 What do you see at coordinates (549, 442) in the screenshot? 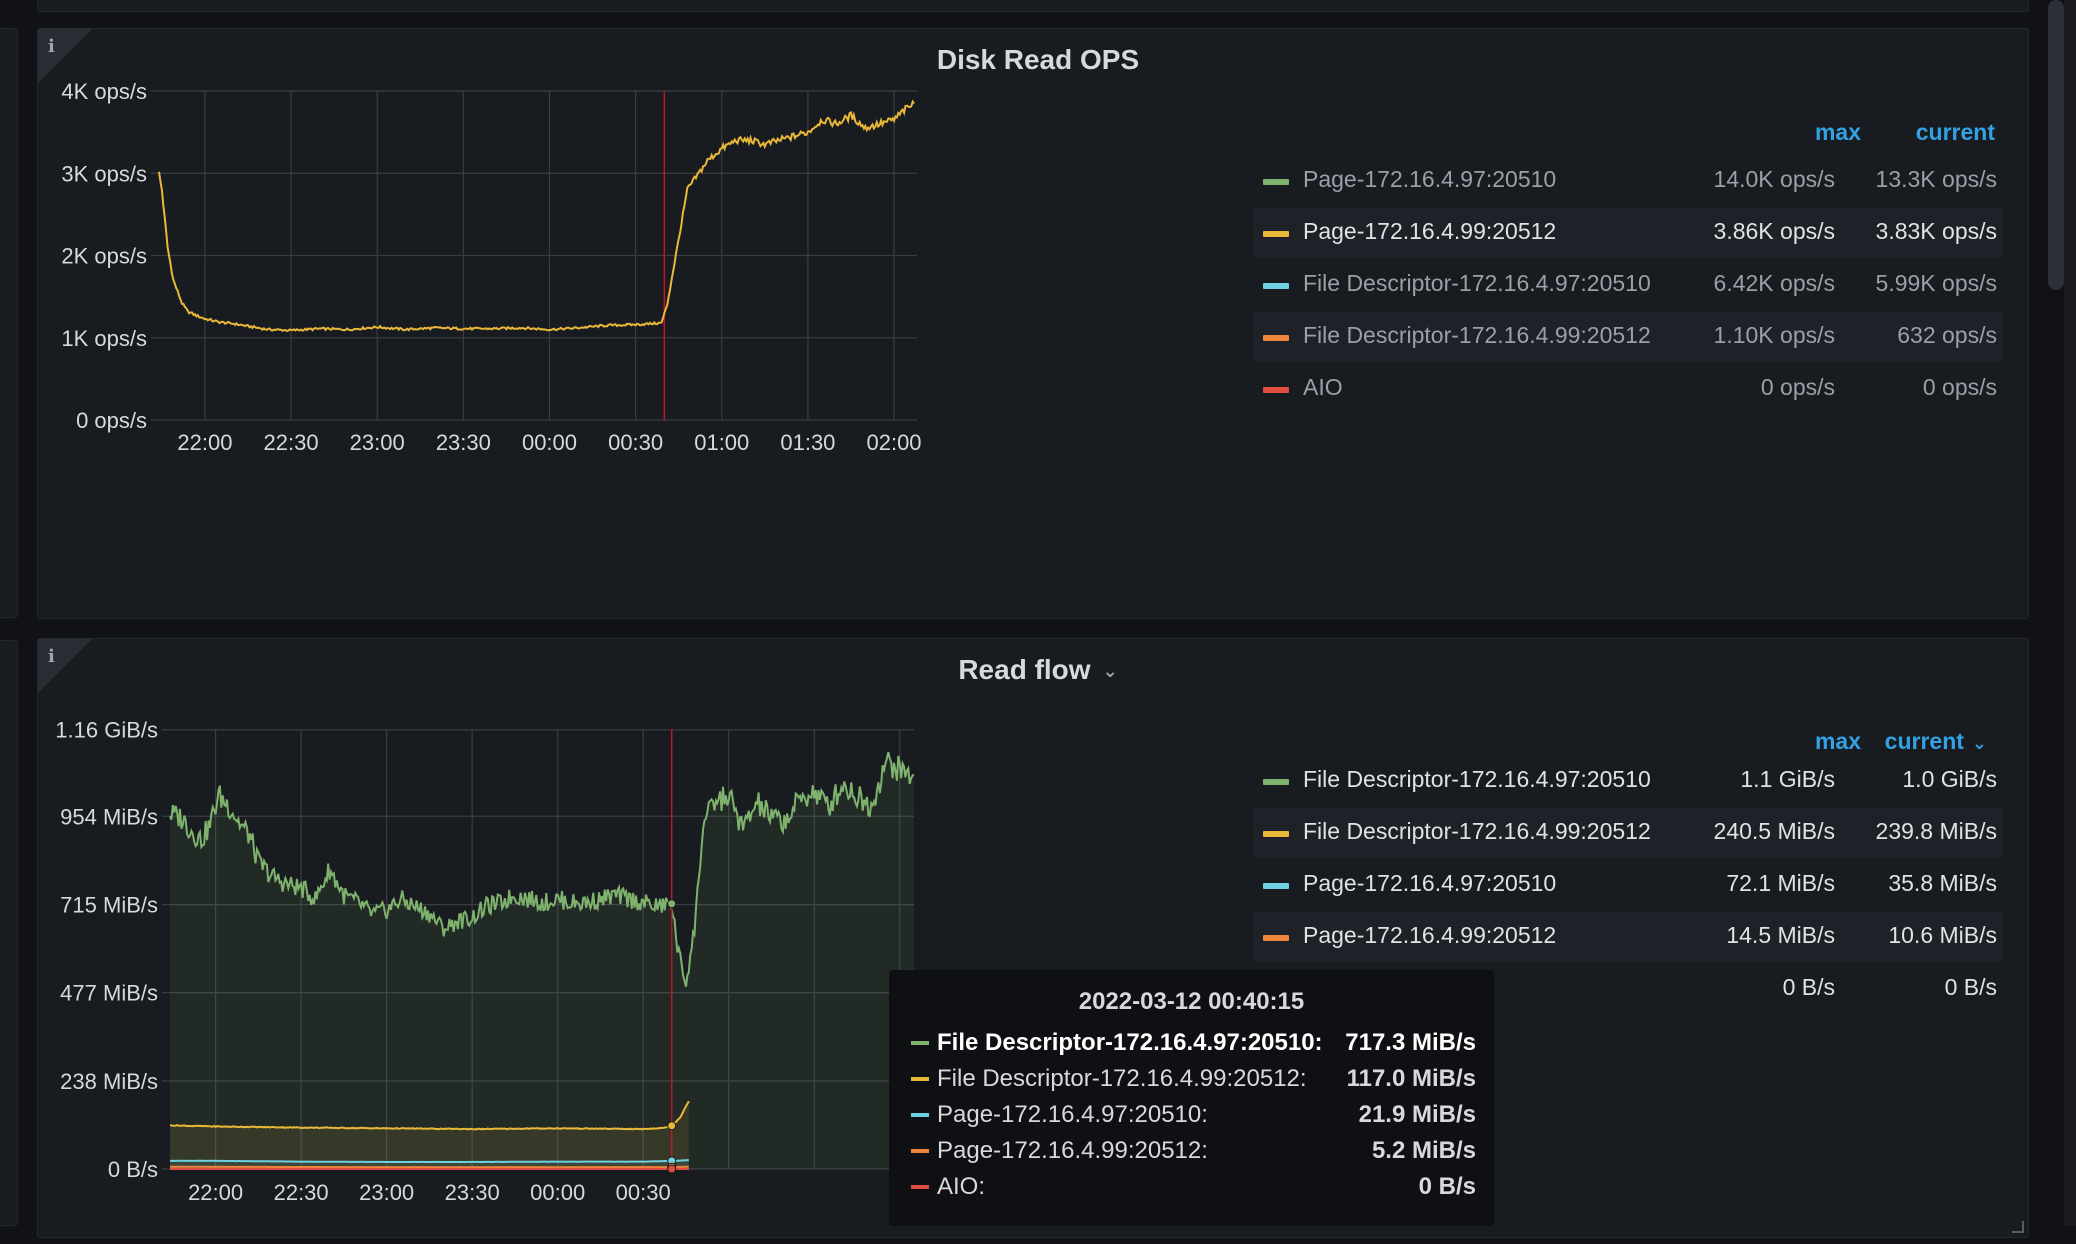
I see `x-tick-label: 00:00` at bounding box center [549, 442].